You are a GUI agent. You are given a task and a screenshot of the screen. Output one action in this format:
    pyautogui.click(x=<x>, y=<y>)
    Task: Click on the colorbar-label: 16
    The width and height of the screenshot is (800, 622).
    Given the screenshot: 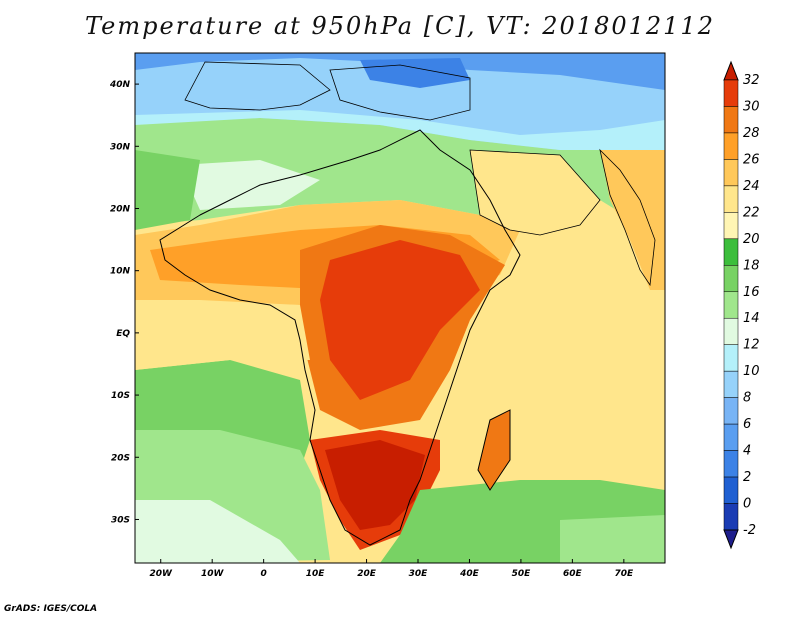 What is the action you would take?
    pyautogui.click(x=751, y=292)
    